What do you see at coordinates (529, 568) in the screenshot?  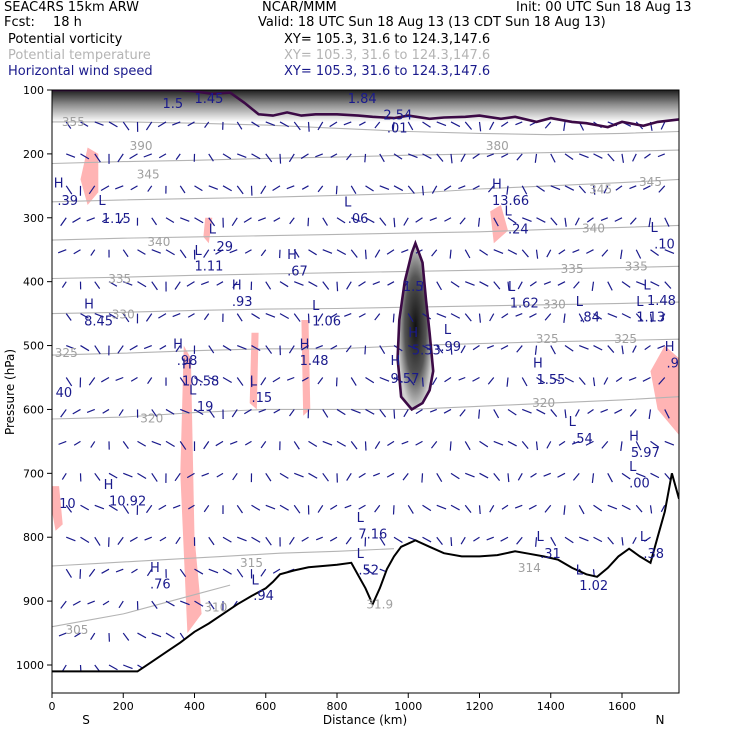 I see `theta-label: 314` at bounding box center [529, 568].